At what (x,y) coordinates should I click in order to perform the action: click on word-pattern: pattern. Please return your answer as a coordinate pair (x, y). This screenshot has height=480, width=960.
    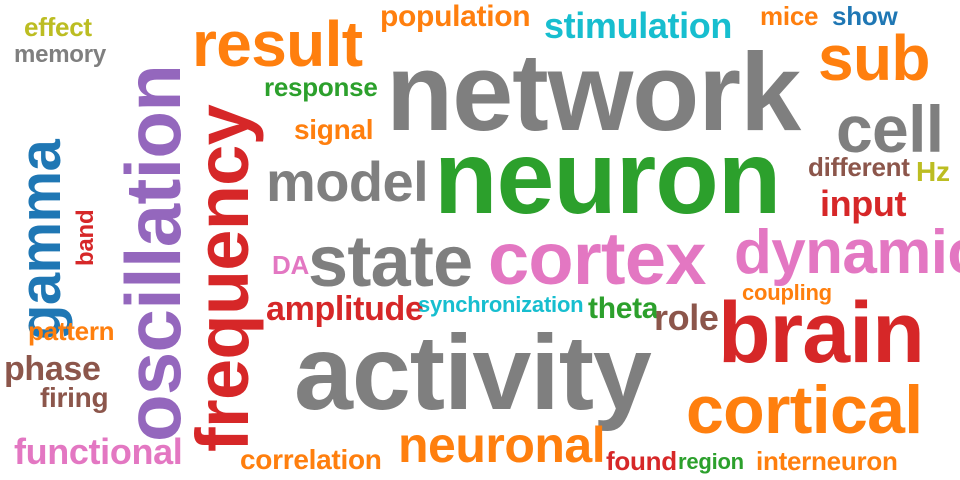
    Looking at the image, I should click on (71, 331).